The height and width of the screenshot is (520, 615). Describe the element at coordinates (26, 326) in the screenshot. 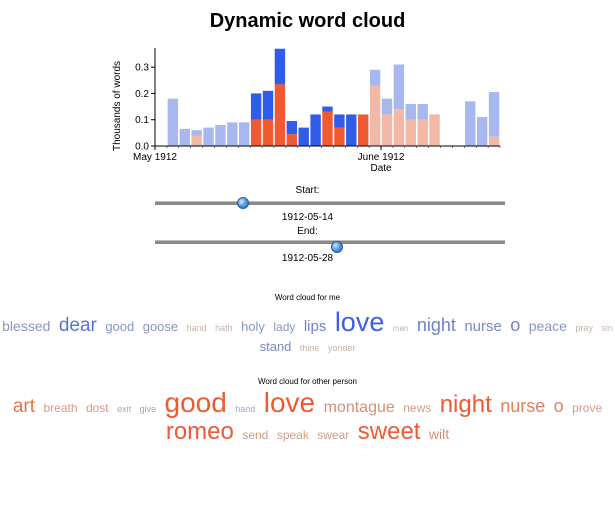

I see `cloud-me-word-0: blessed` at that location.